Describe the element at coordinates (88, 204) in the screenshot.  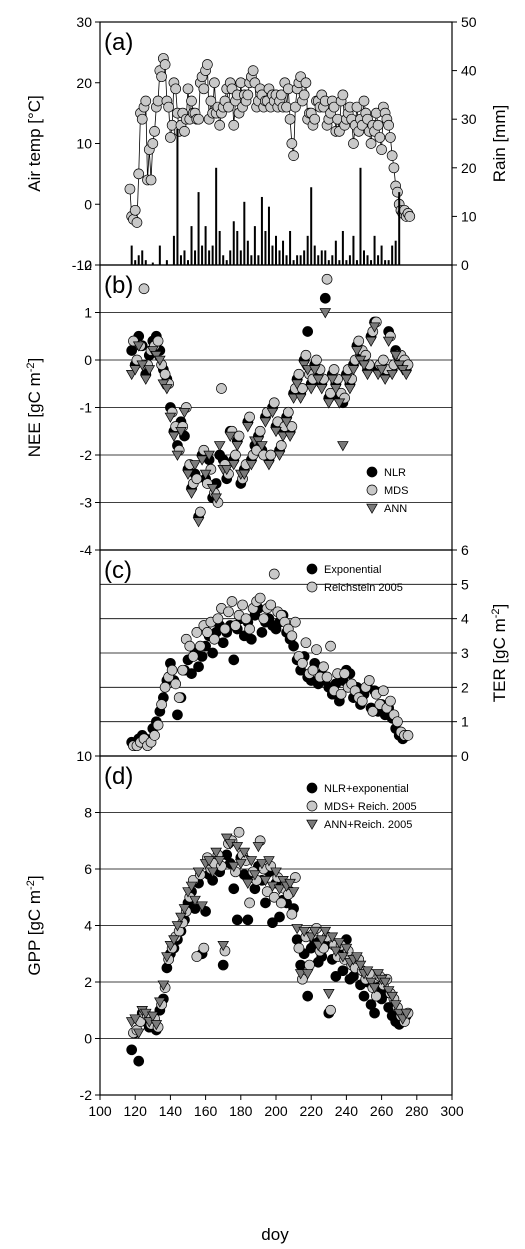
I see `y-tick-label: 0` at that location.